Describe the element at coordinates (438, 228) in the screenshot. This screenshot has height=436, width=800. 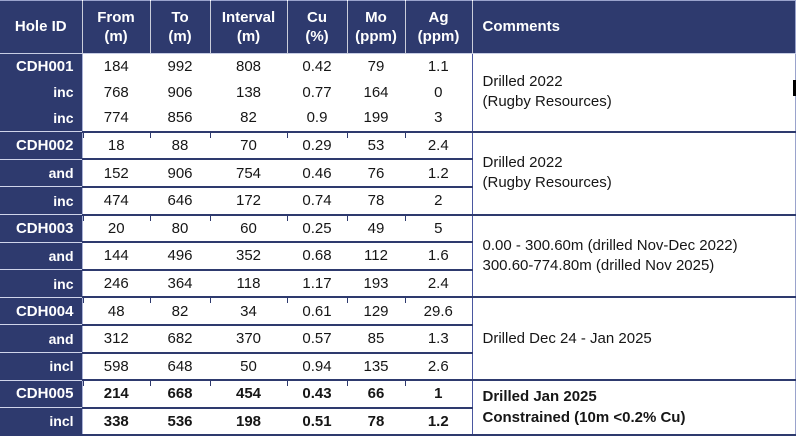
I see `value-cell: 5` at that location.